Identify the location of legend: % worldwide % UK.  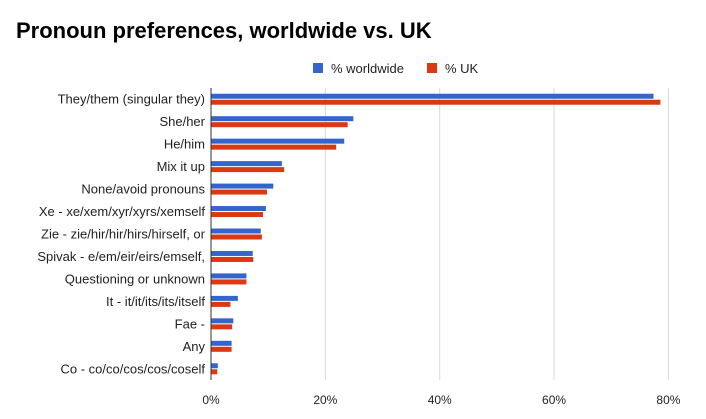
(396, 68).